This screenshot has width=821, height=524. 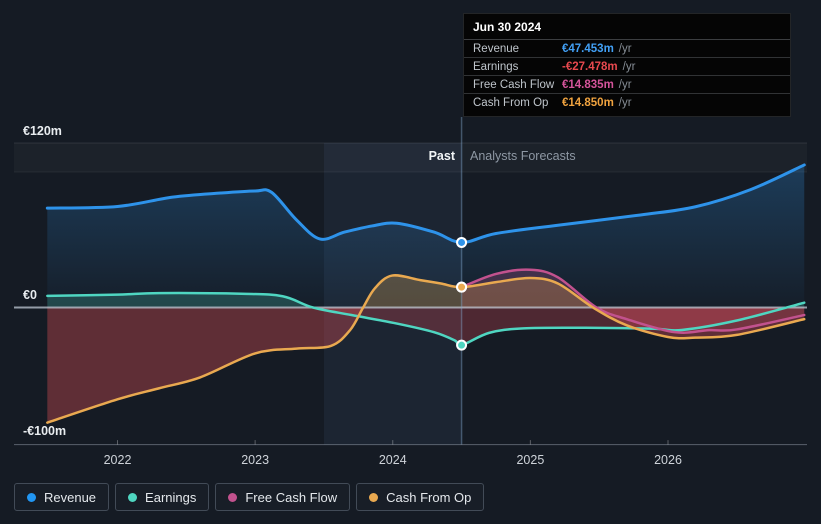 What do you see at coordinates (511, 102) in the screenshot?
I see `tooltip-cashop-label: Cash From Op` at bounding box center [511, 102].